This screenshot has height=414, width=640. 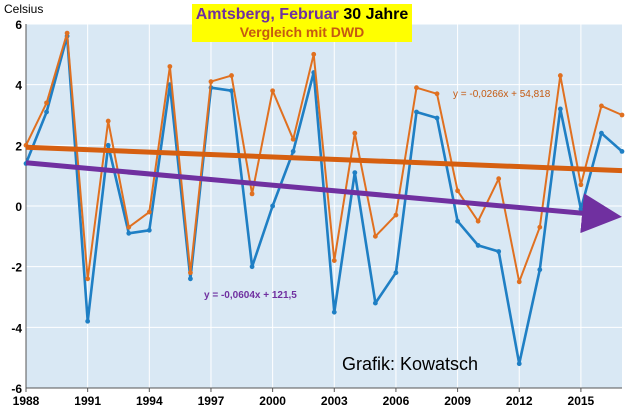 I want to click on chart-title-emphasis: 30 Jahre, so click(x=376, y=14).